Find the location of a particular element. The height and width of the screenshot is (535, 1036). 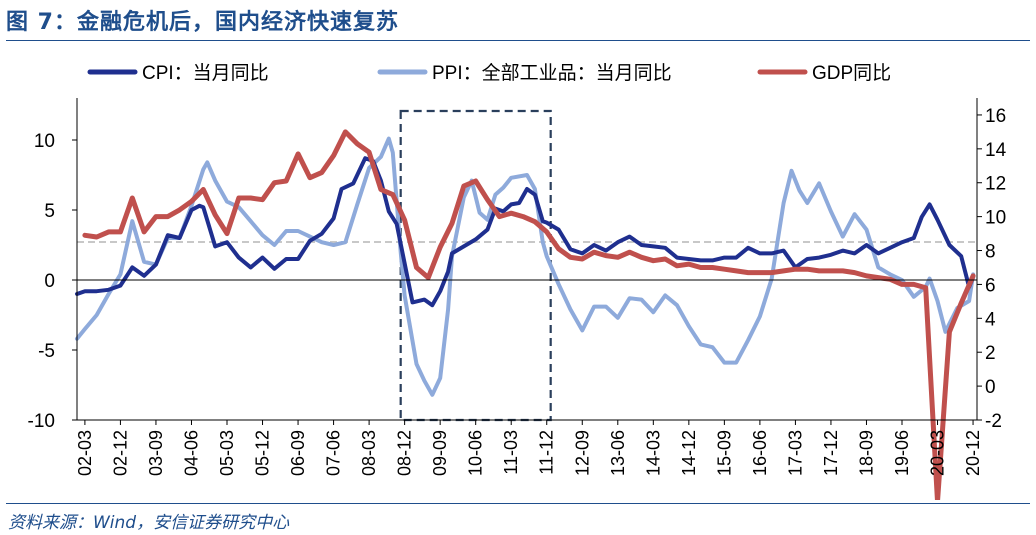

x-tick-label: 07-06 is located at coordinates (334, 453).